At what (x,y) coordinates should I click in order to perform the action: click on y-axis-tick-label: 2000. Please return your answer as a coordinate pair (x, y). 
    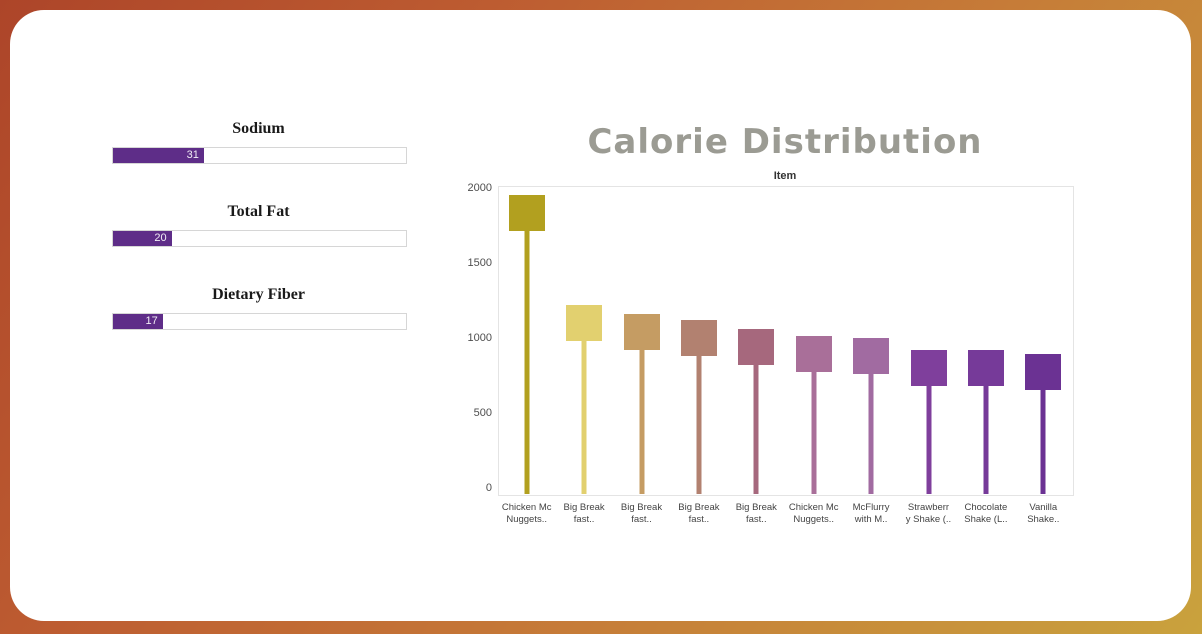
    Looking at the image, I should click on (479, 188).